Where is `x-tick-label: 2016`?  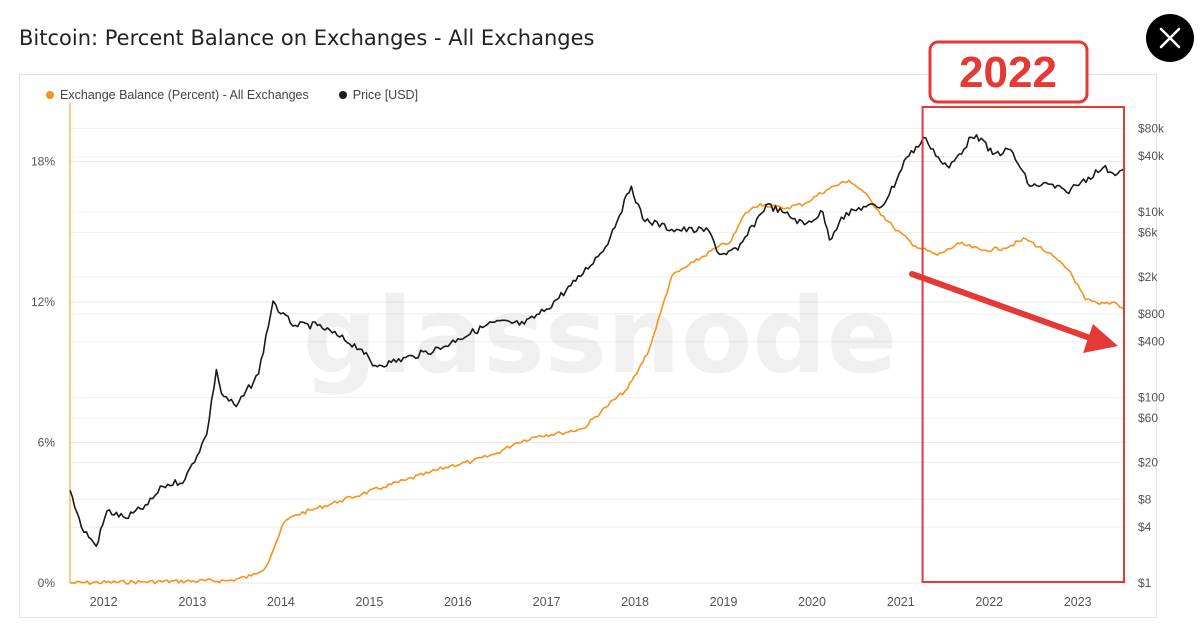
x-tick-label: 2016 is located at coordinates (458, 602).